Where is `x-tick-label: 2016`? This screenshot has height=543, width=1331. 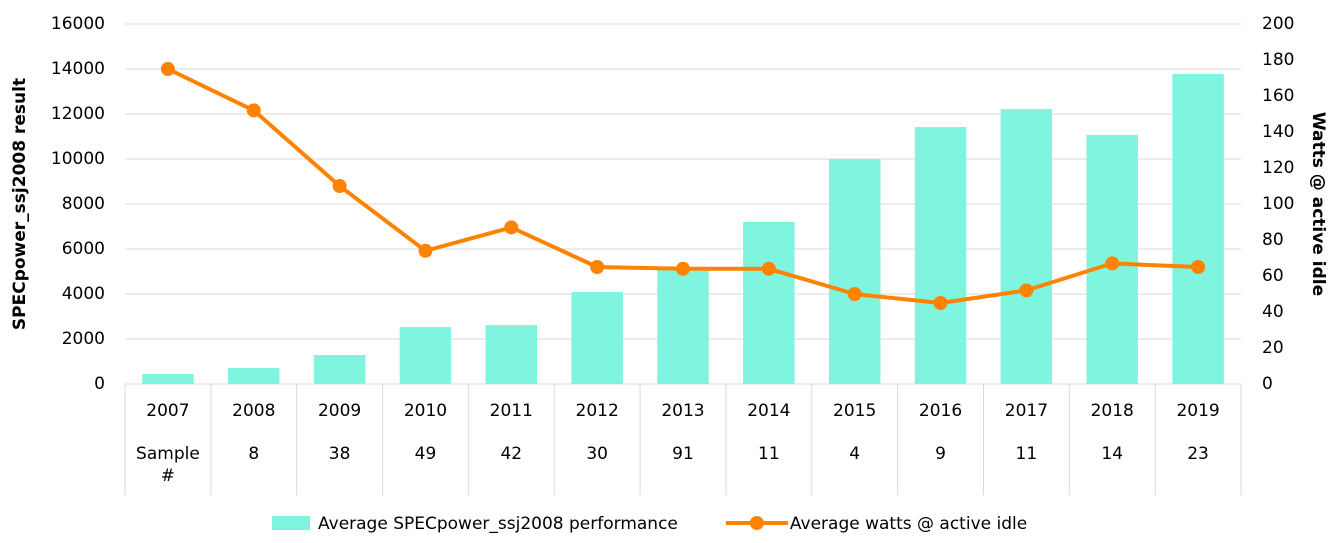 x-tick-label: 2016 is located at coordinates (940, 411).